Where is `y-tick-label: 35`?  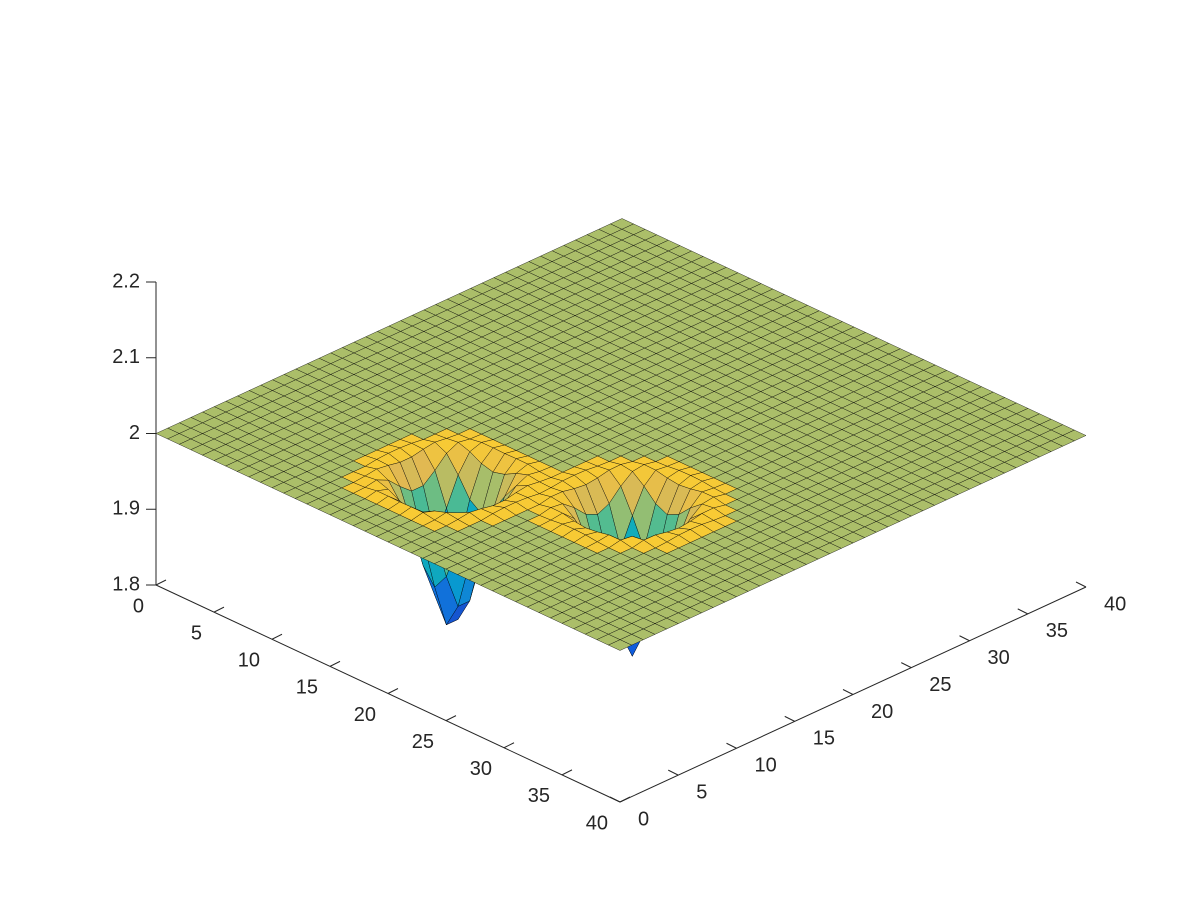 y-tick-label: 35 is located at coordinates (1057, 631).